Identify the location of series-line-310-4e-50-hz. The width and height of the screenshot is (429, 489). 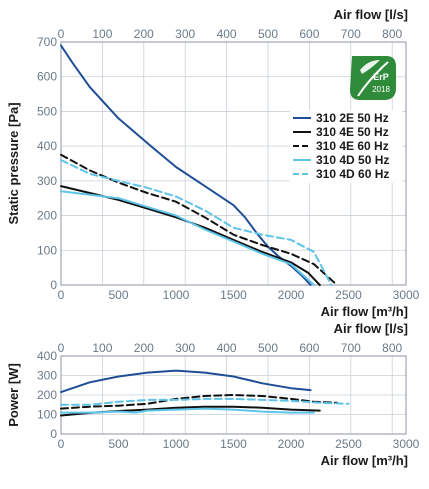
(190, 235).